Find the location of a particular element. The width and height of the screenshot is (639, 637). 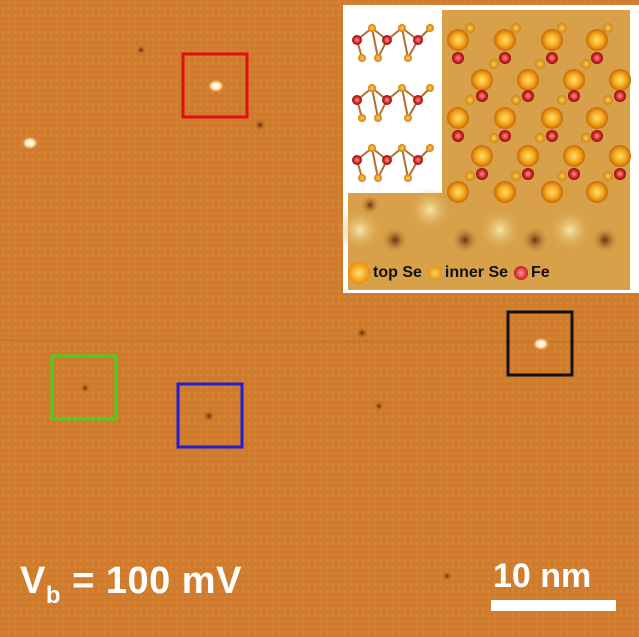

green-box is located at coordinates (84, 387).